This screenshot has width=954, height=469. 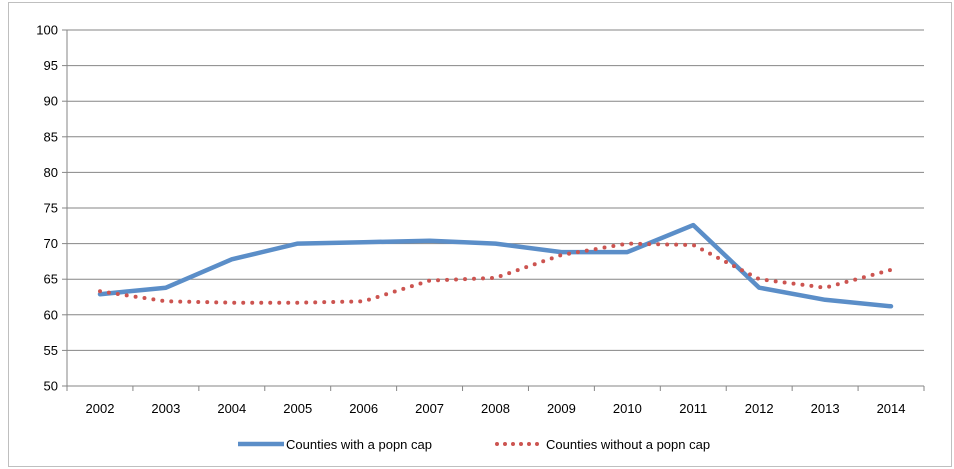 I want to click on x-tick-label: 2009, so click(x=561, y=408).